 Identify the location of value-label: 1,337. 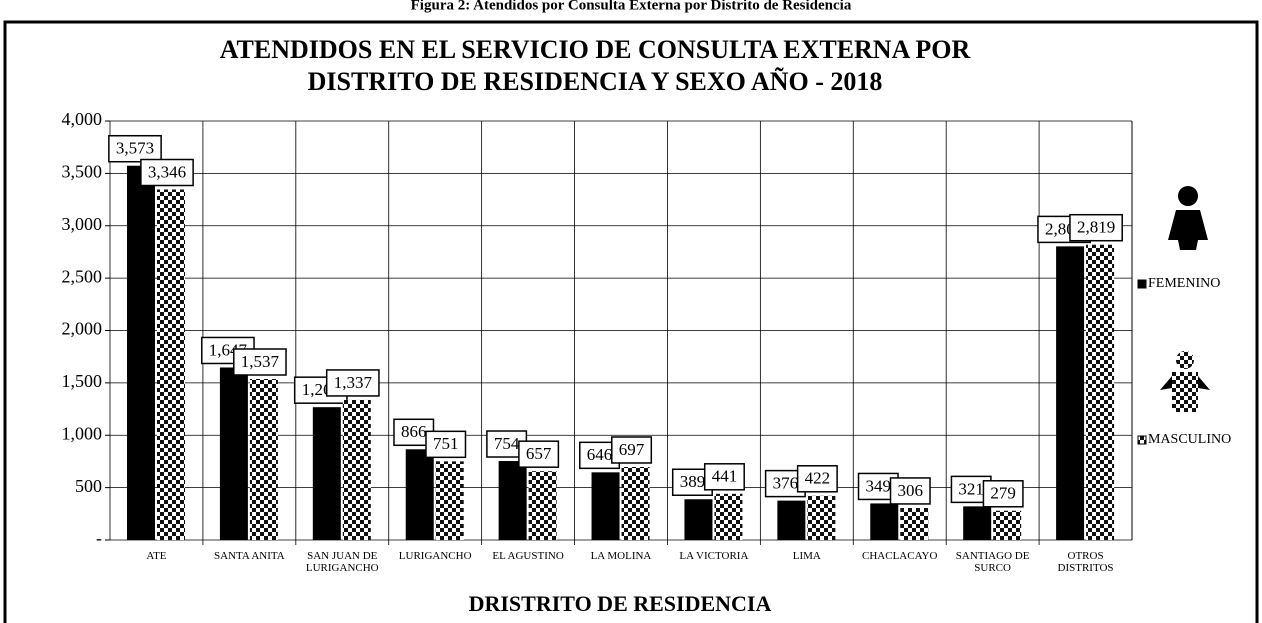
(353, 382).